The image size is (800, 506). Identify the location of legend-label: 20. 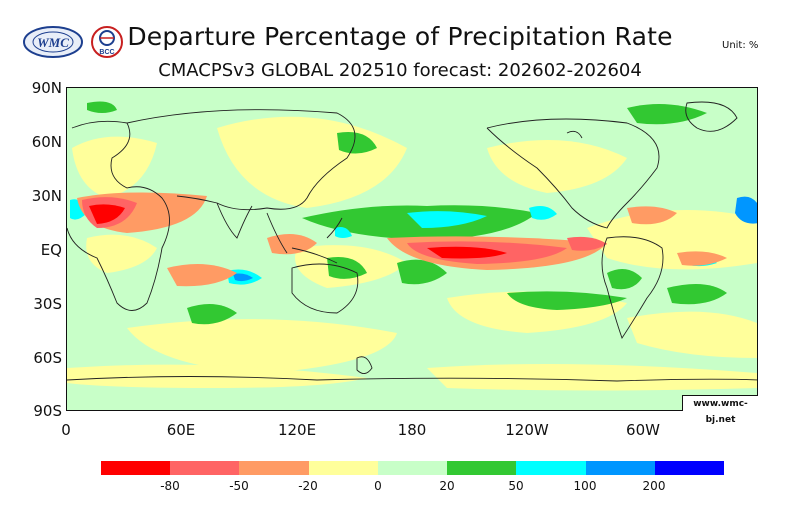
(447, 486).